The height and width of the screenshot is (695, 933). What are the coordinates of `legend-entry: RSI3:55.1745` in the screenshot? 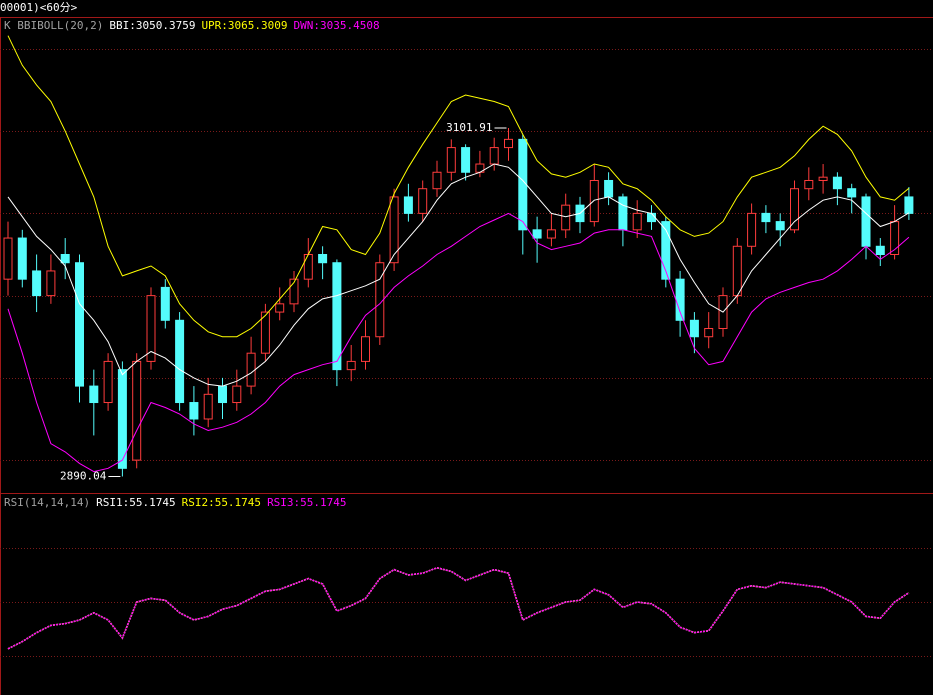 It's located at (306, 502).